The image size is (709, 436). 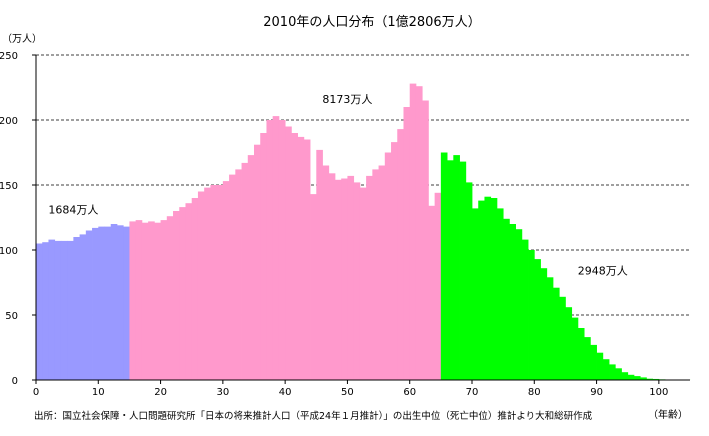 What do you see at coordinates (371, 22) in the screenshot?
I see `chart-title: 2010年の人口分布（1億2806万人）` at bounding box center [371, 22].